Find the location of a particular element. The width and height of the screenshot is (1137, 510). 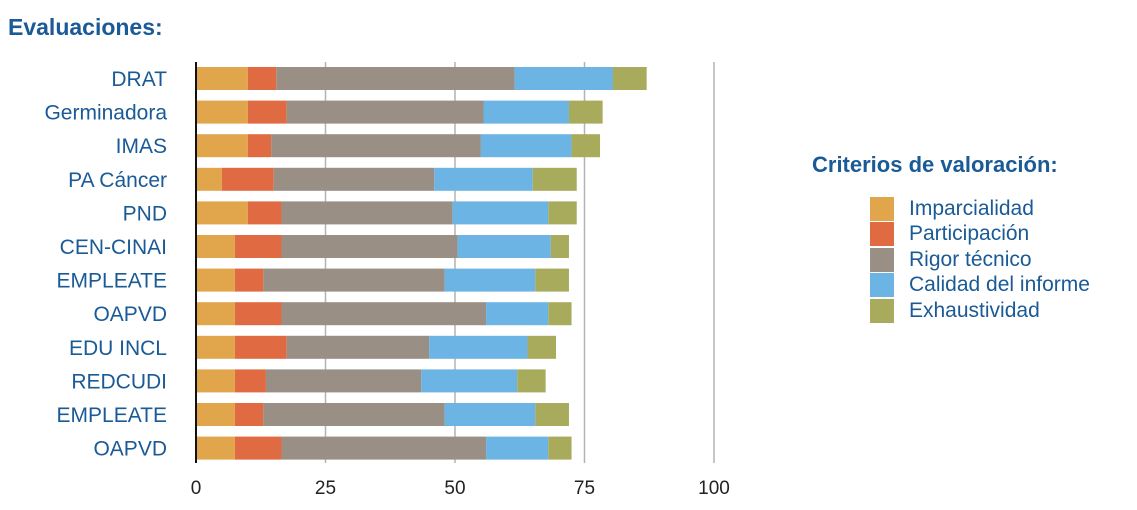

legend-item: Exhaustividad is located at coordinates (980, 311).